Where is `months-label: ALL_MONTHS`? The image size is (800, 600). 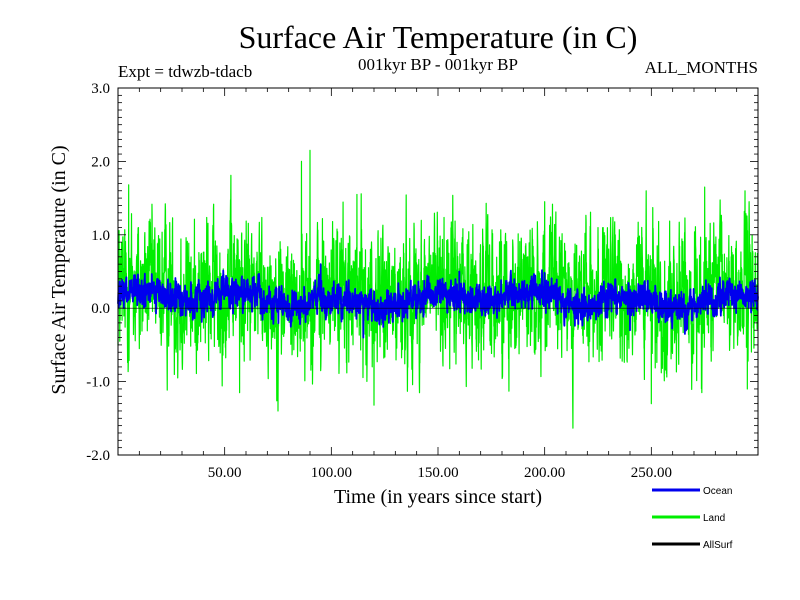
months-label: ALL_MONTHS is located at coordinates (701, 67).